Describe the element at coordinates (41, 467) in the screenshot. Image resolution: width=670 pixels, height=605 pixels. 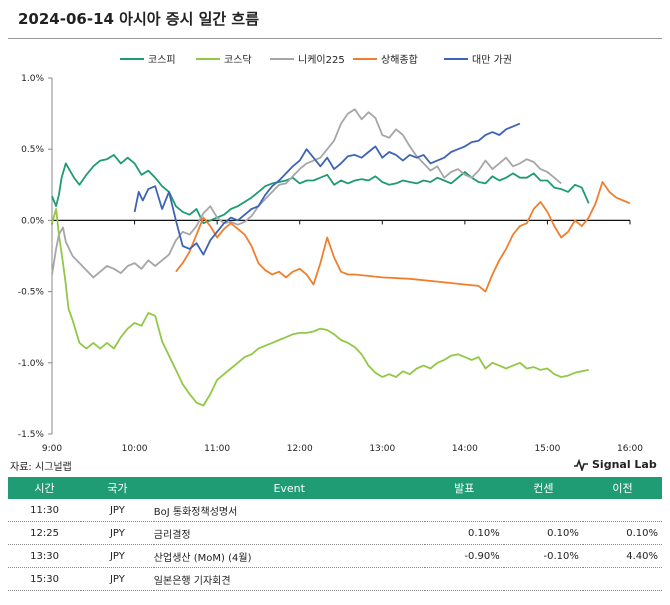
I see `source-note: 자료: 시그널랩` at that location.